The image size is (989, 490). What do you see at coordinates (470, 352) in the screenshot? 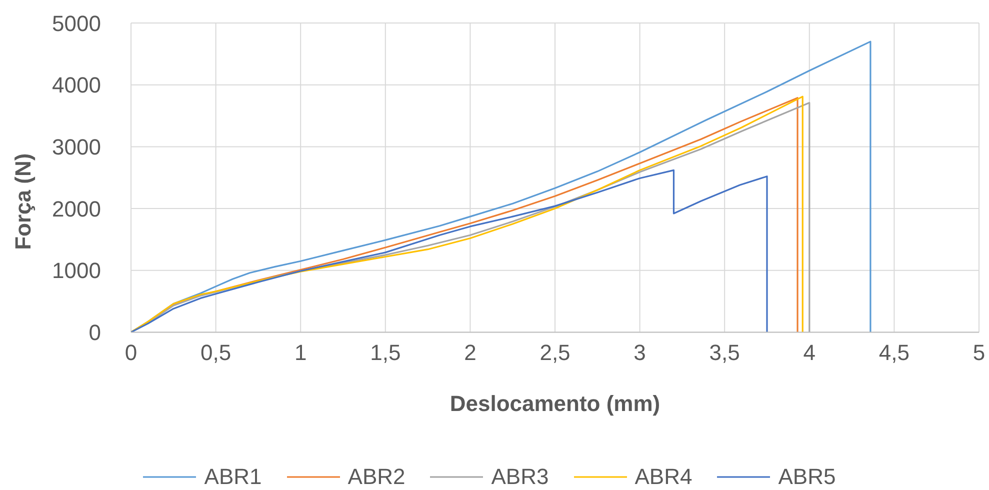
I see `x-tick-label: 2` at bounding box center [470, 352].